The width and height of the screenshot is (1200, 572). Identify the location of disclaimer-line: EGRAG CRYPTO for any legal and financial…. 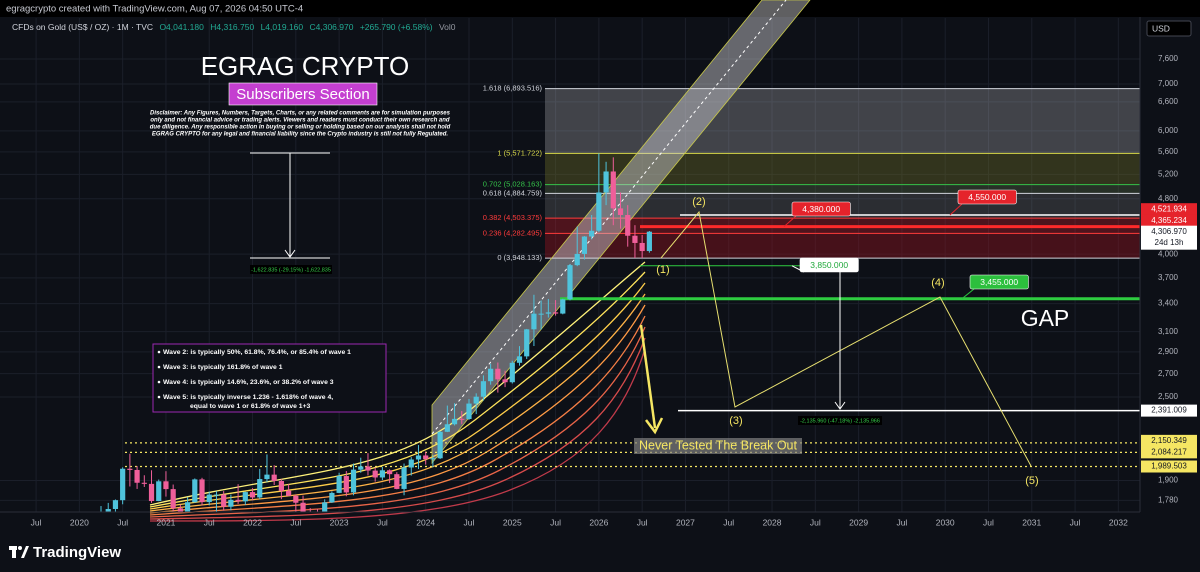
(300, 135).